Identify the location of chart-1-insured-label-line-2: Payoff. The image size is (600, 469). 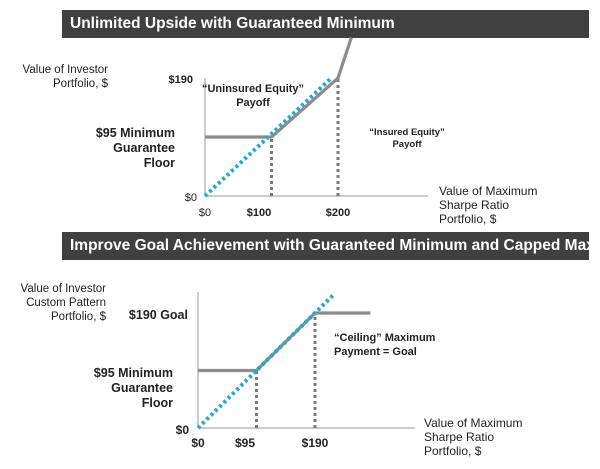
(407, 144).